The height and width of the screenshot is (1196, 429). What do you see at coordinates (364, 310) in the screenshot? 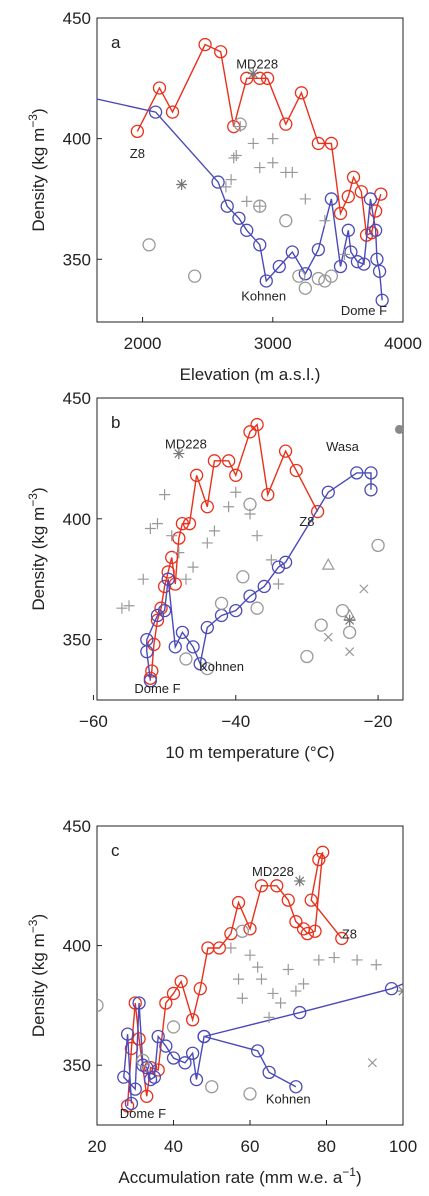
I see `annotation: Dome F` at bounding box center [364, 310].